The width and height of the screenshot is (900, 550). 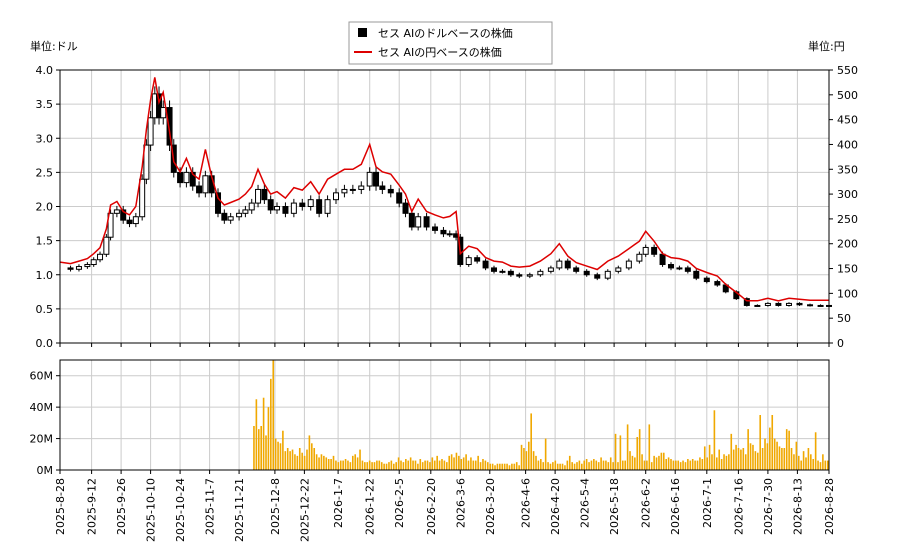 What do you see at coordinates (151, 510) in the screenshot?
I see `x-tick-label: 2025-10-10` at bounding box center [151, 510].